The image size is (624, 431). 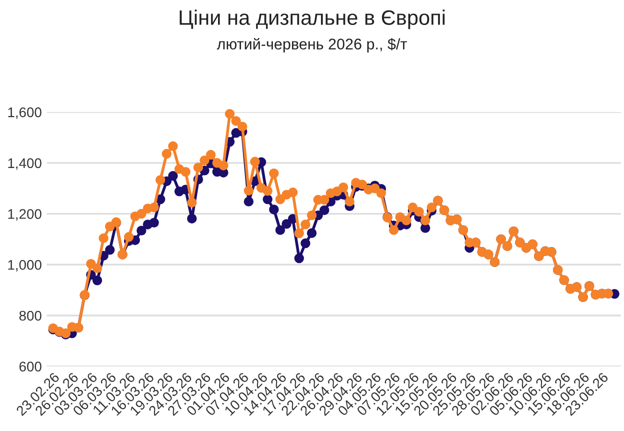 I want to click on chart-title: Ціни на дизпальне в Європі, so click(x=312, y=20).